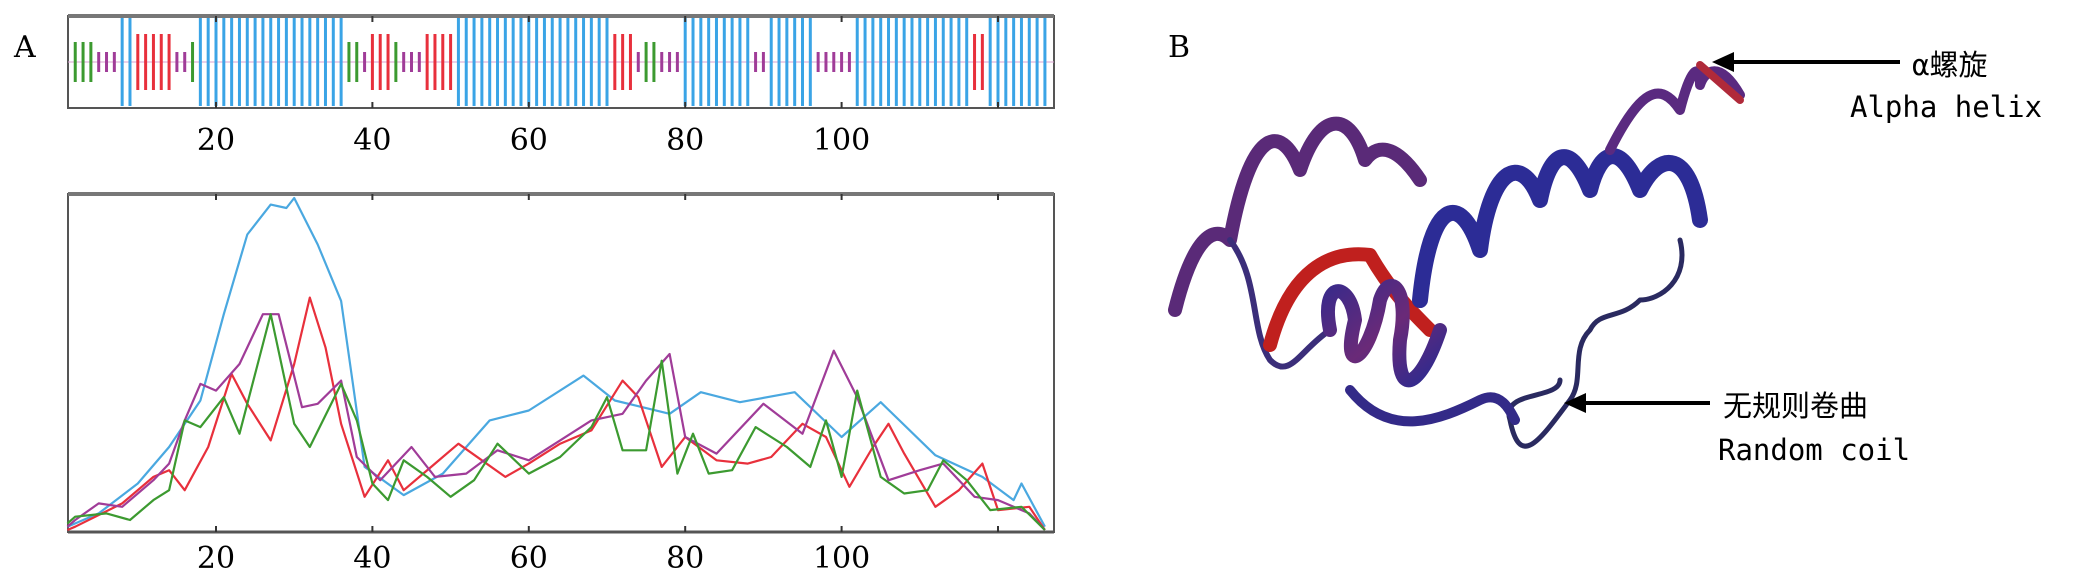 Image resolution: width=2088 pixels, height=577 pixels. Describe the element at coordinates (1560, 228) in the screenshot. I see `ribbon-helix-right` at that location.